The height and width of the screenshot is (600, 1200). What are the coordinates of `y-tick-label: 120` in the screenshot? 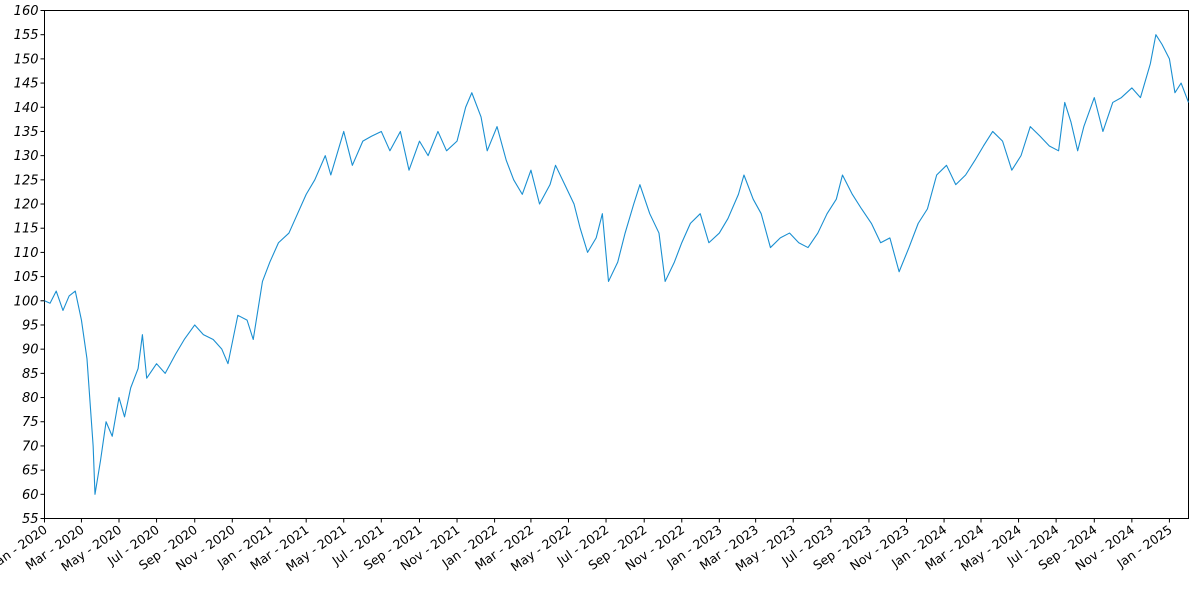 It's located at (26, 205).